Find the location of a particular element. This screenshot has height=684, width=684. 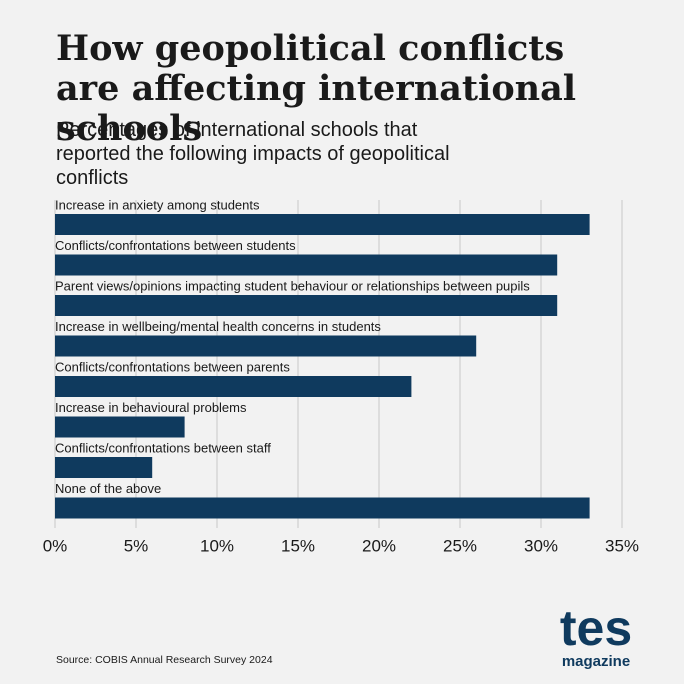

x-tick-label: 5% is located at coordinates (136, 545).